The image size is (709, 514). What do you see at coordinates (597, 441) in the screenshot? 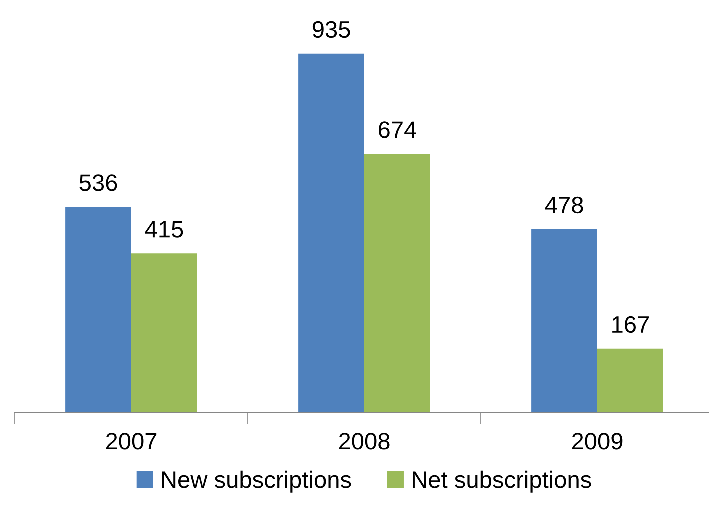
I see `x-tick-label: 2009` at bounding box center [597, 441].